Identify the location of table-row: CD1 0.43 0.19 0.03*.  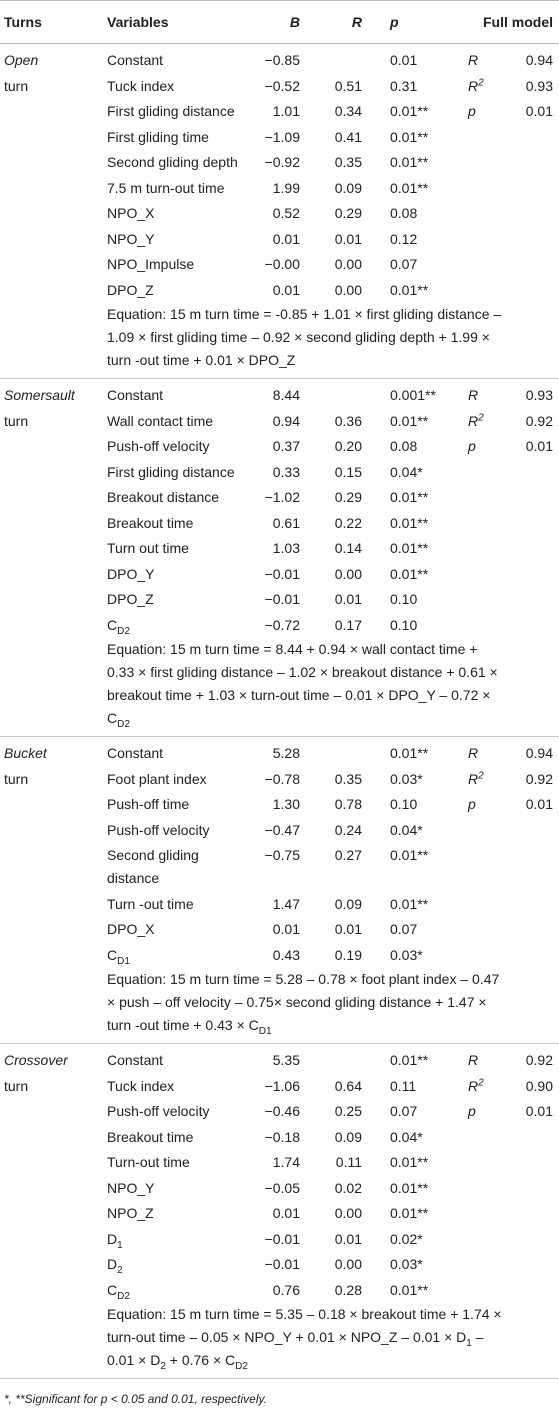
(279, 956).